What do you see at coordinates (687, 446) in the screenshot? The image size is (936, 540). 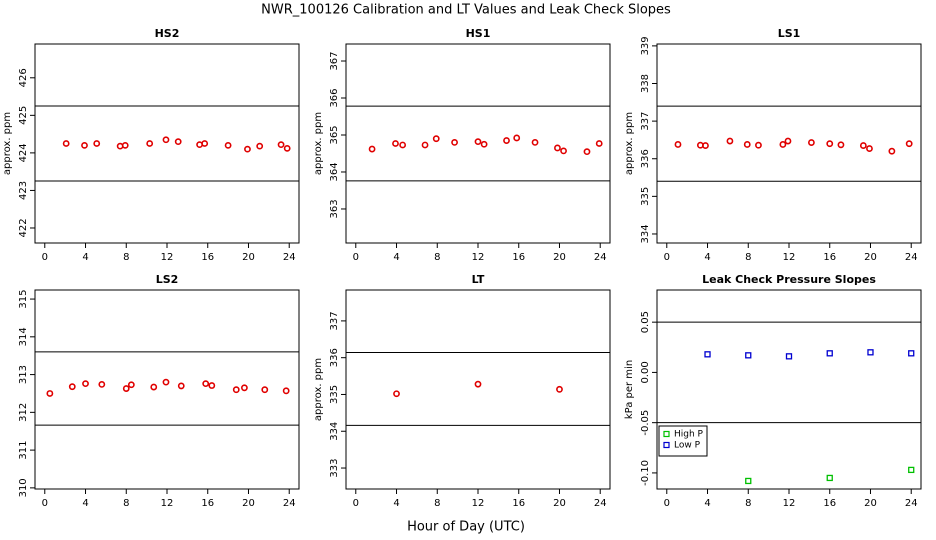 I see `legend-label: Low P` at bounding box center [687, 446].